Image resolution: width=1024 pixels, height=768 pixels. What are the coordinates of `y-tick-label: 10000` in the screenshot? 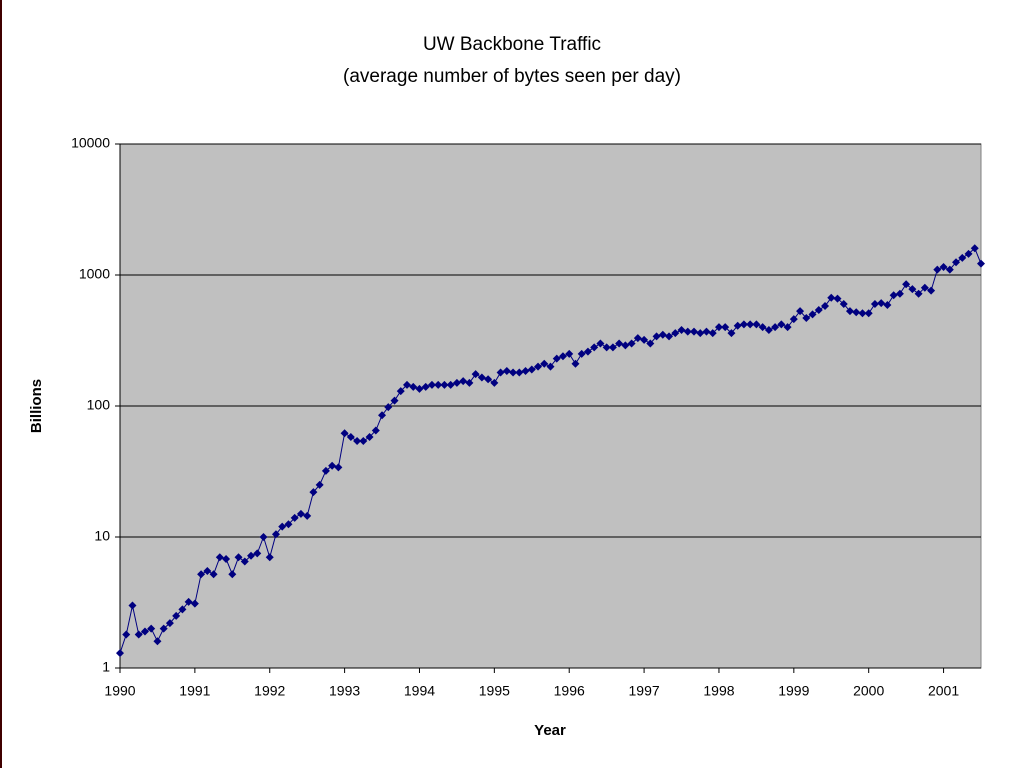 It's located at (90, 143).